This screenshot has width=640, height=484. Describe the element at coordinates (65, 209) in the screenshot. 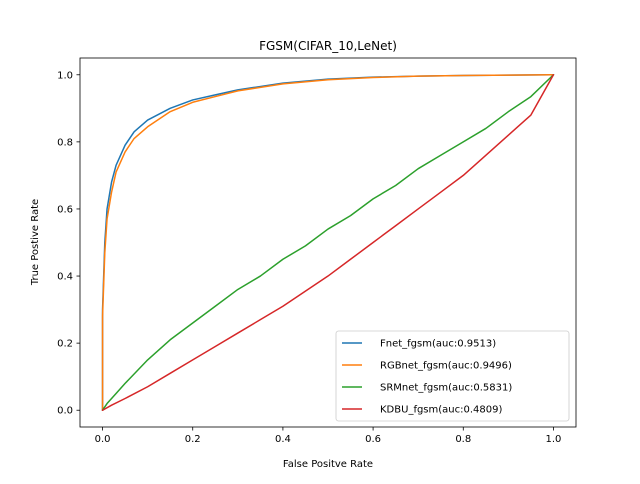

I see `y-tick-label: 0.6` at that location.